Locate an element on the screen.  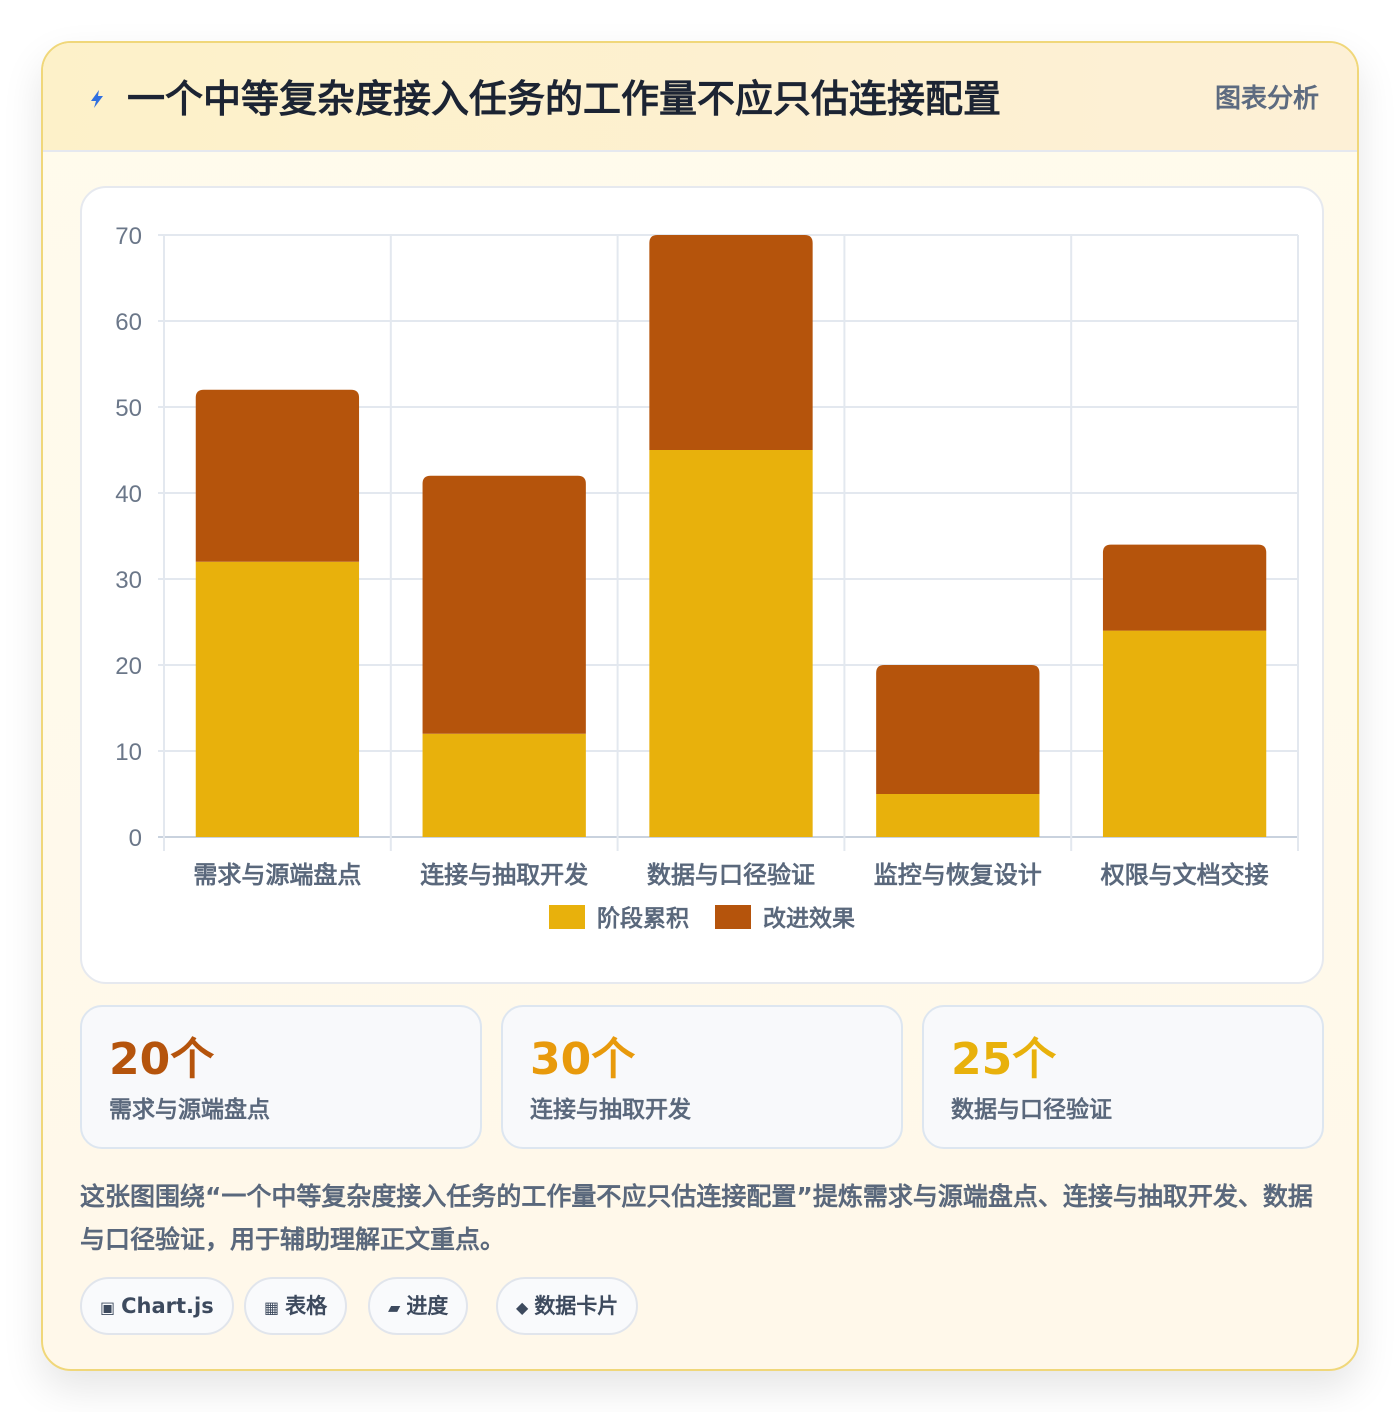
tag-table: ▦ 表格 is located at coordinates (296, 1306).